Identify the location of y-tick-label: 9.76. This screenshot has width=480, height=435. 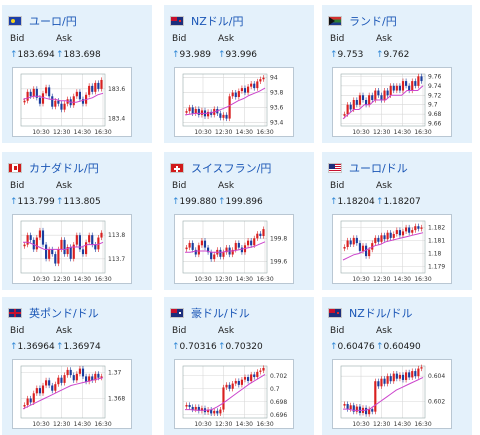
(435, 76).